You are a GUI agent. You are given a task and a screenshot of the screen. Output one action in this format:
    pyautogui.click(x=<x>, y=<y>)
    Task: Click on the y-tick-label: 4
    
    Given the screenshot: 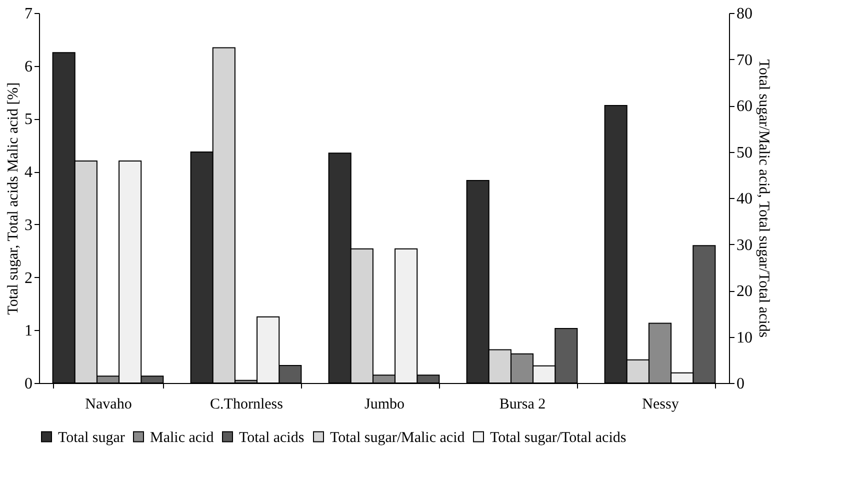 What is the action you would take?
    pyautogui.click(x=28, y=173)
    